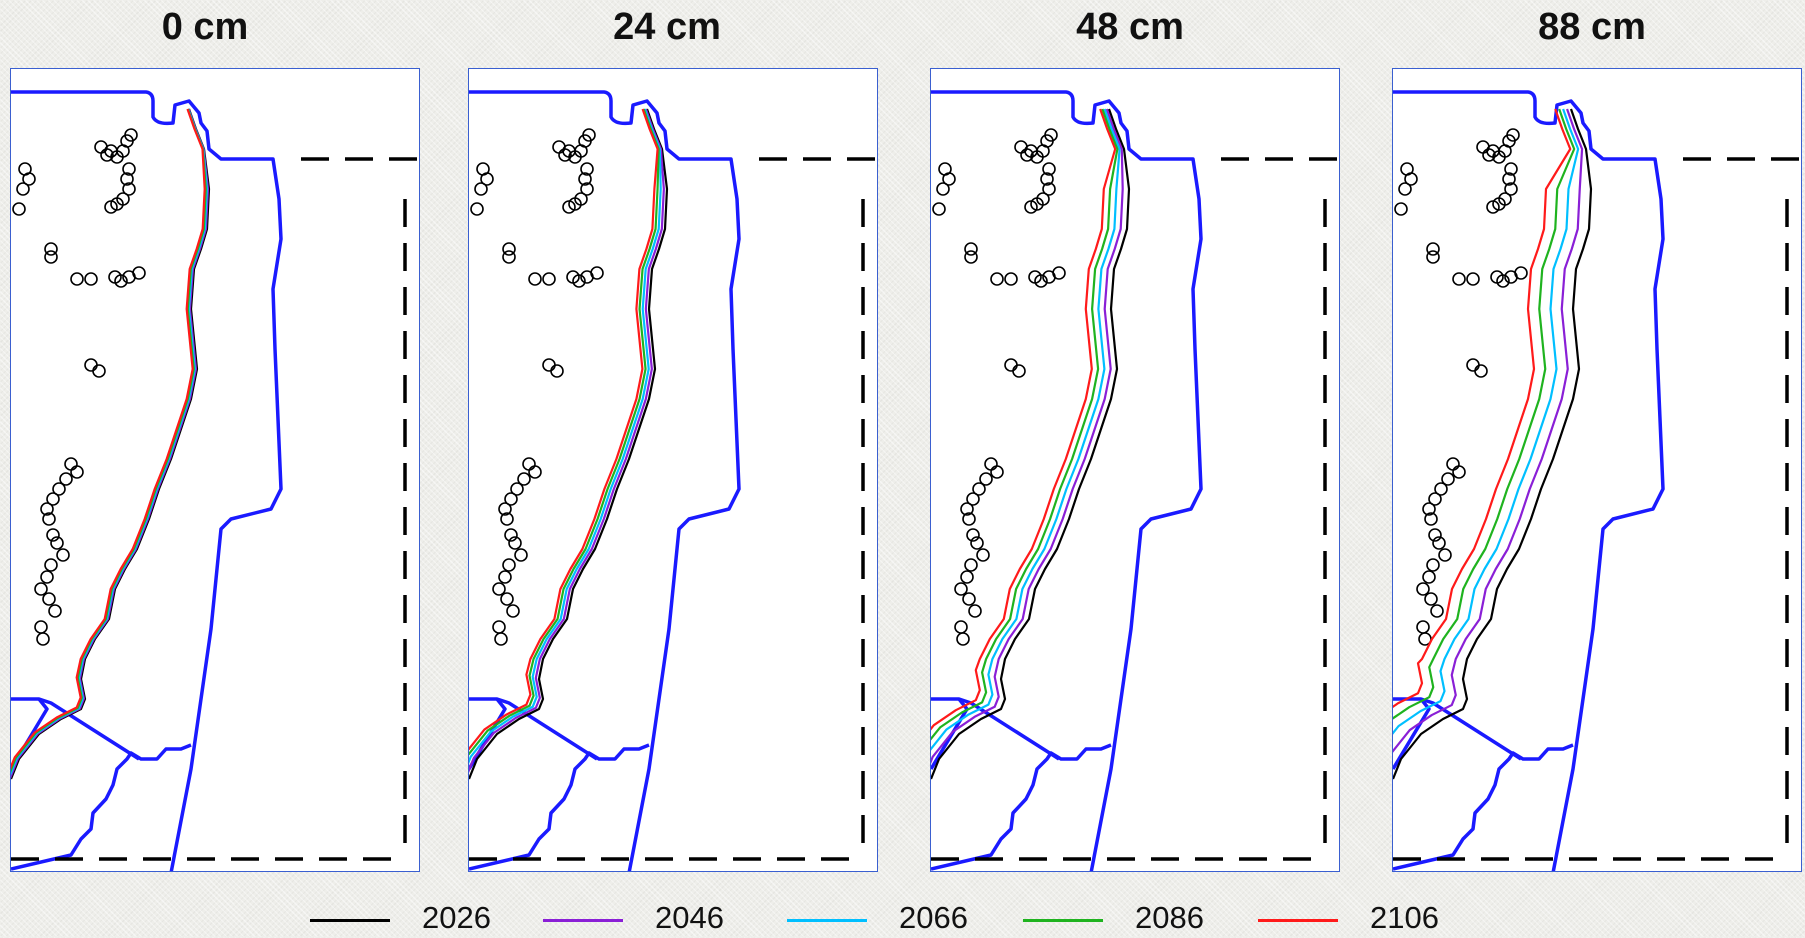 The height and width of the screenshot is (938, 1805). I want to click on scenario-title-24cm: 24 cm, so click(667, 27).